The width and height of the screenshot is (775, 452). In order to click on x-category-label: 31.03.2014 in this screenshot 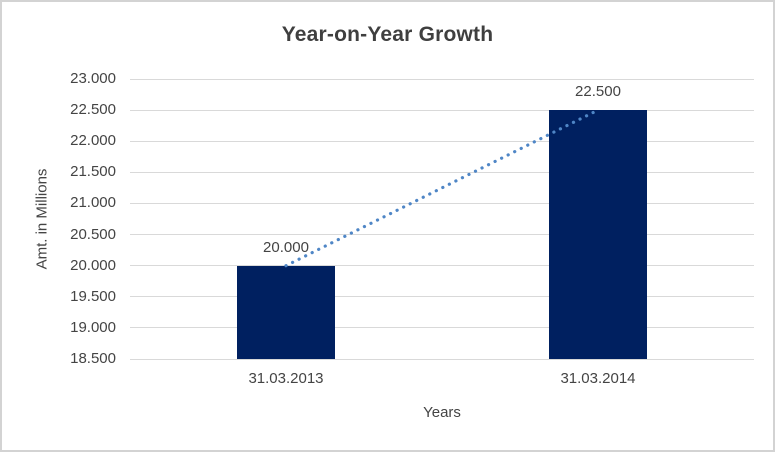, I will do `click(598, 378)`.